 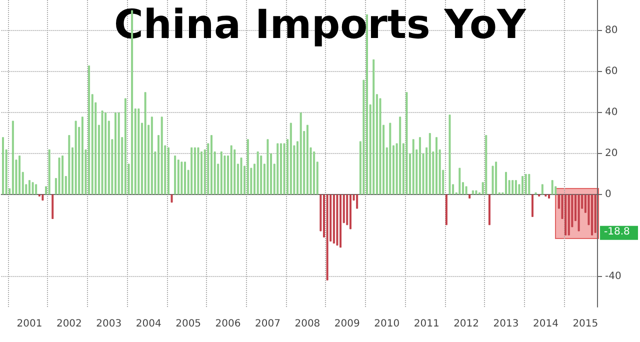 I want to click on x-tick-label: 2003, so click(x=109, y=324).